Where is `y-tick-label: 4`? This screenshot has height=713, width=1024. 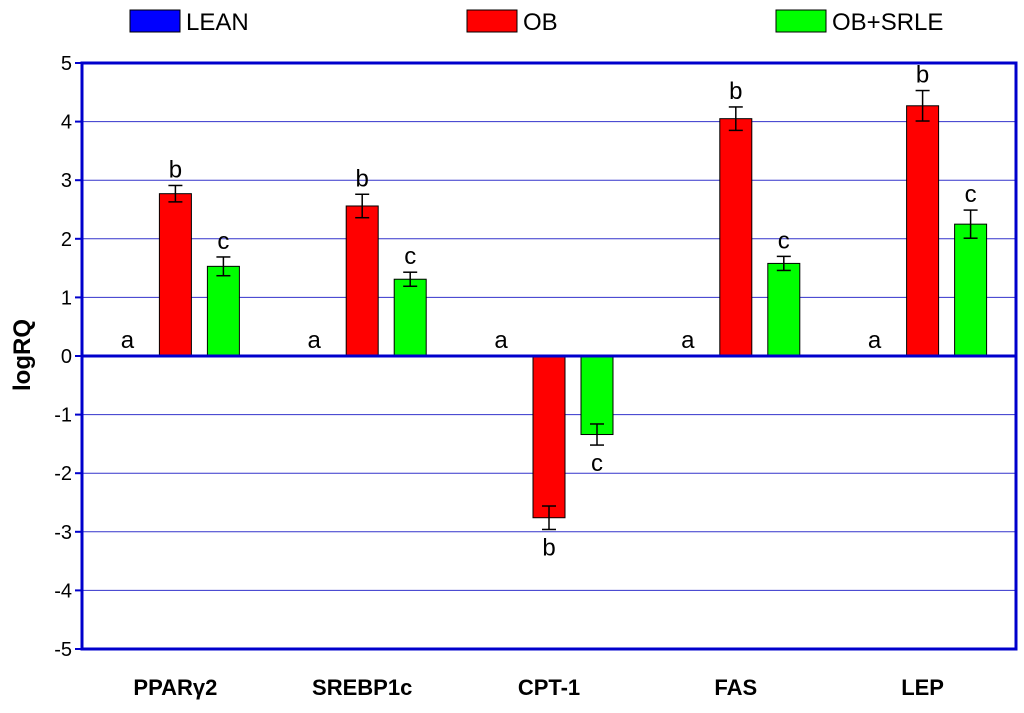 y-tick-label: 4 is located at coordinates (66, 123).